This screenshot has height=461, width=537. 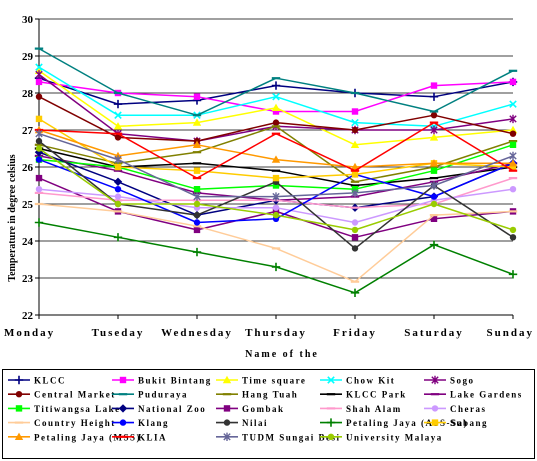 What do you see at coordinates (28, 168) in the screenshot?
I see `y-tick-label: 26` at bounding box center [28, 168].